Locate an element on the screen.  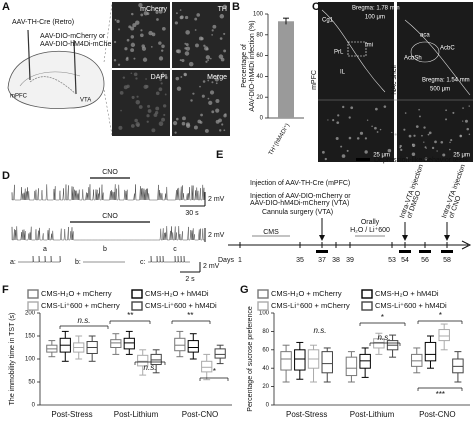
y-tick-label: 50 is located at coordinates (31, 383).